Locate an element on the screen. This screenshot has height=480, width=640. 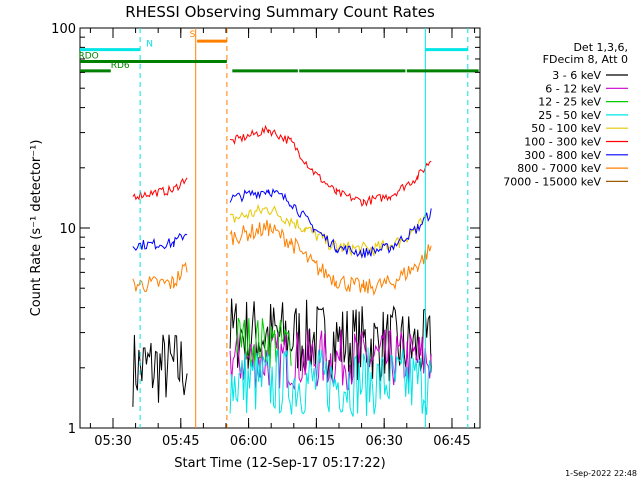
y-tick-label-0: 1 is located at coordinates (72, 429).